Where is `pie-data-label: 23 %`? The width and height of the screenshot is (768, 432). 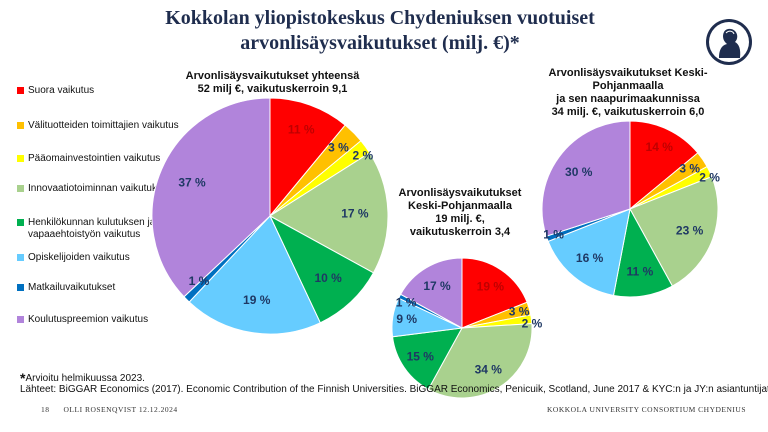 pie-data-label: 23 % is located at coordinates (690, 230).